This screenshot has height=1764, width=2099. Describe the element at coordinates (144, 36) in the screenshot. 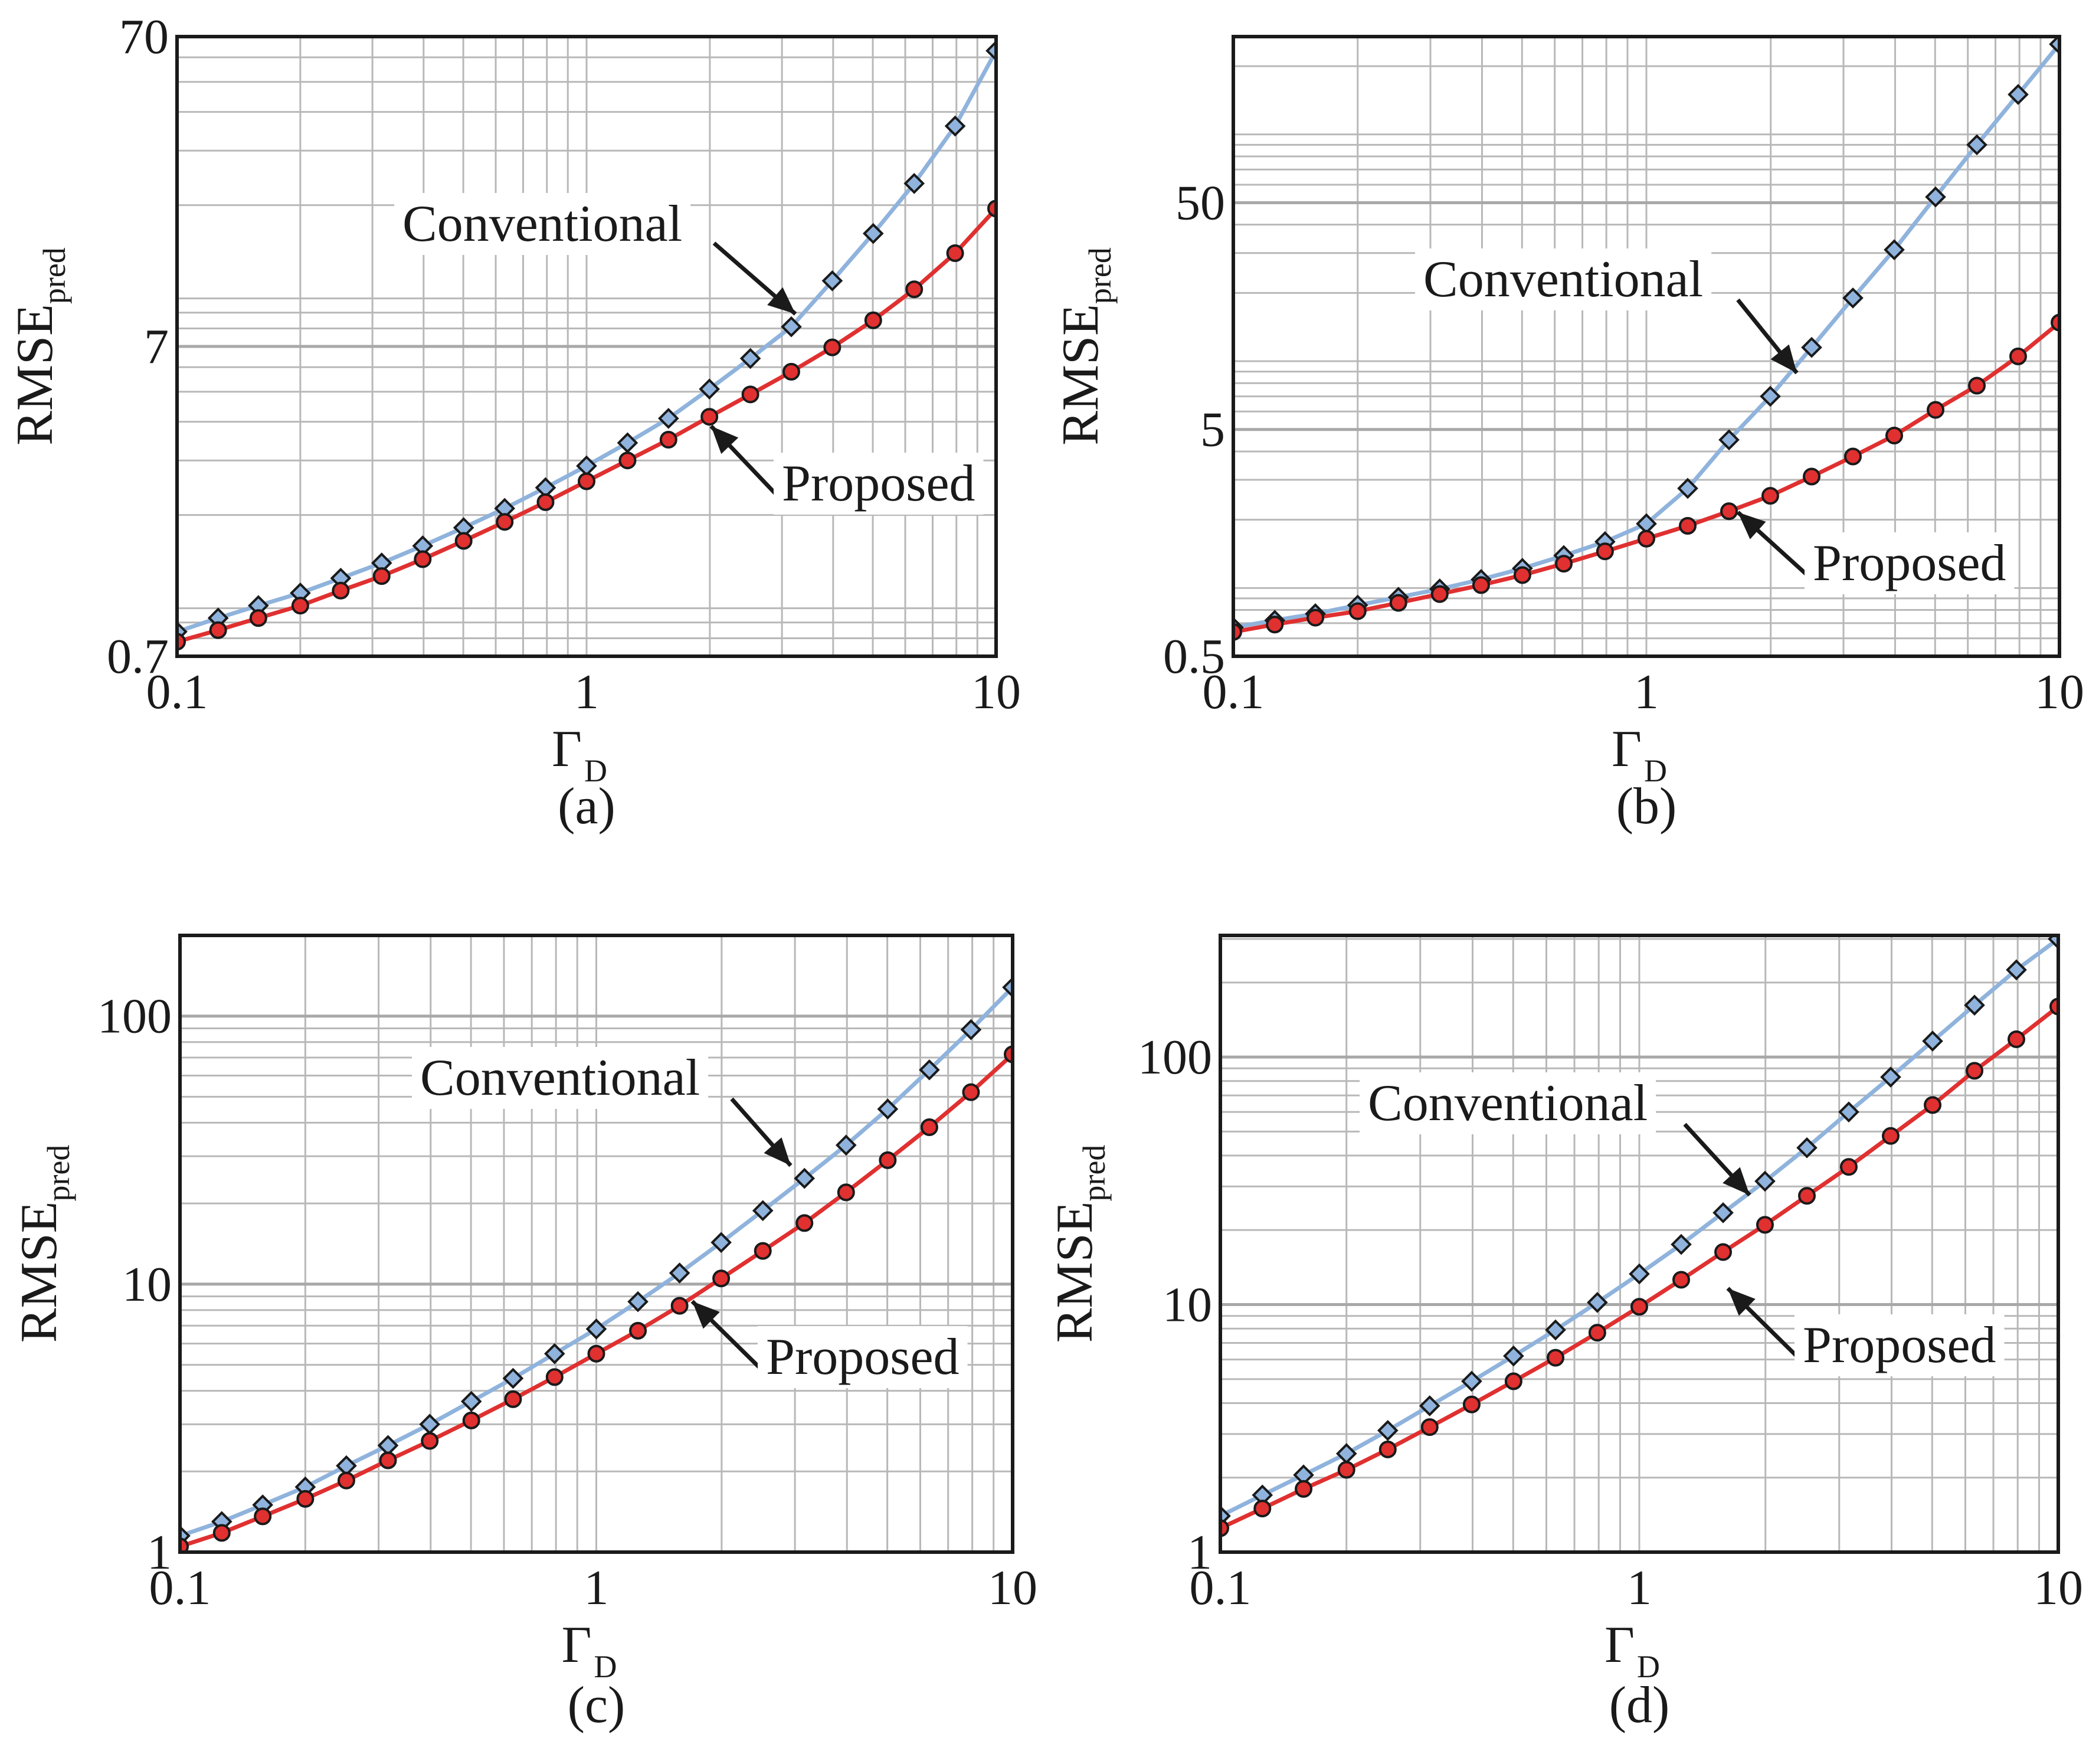

I see `y-tick-label: 70` at that location.